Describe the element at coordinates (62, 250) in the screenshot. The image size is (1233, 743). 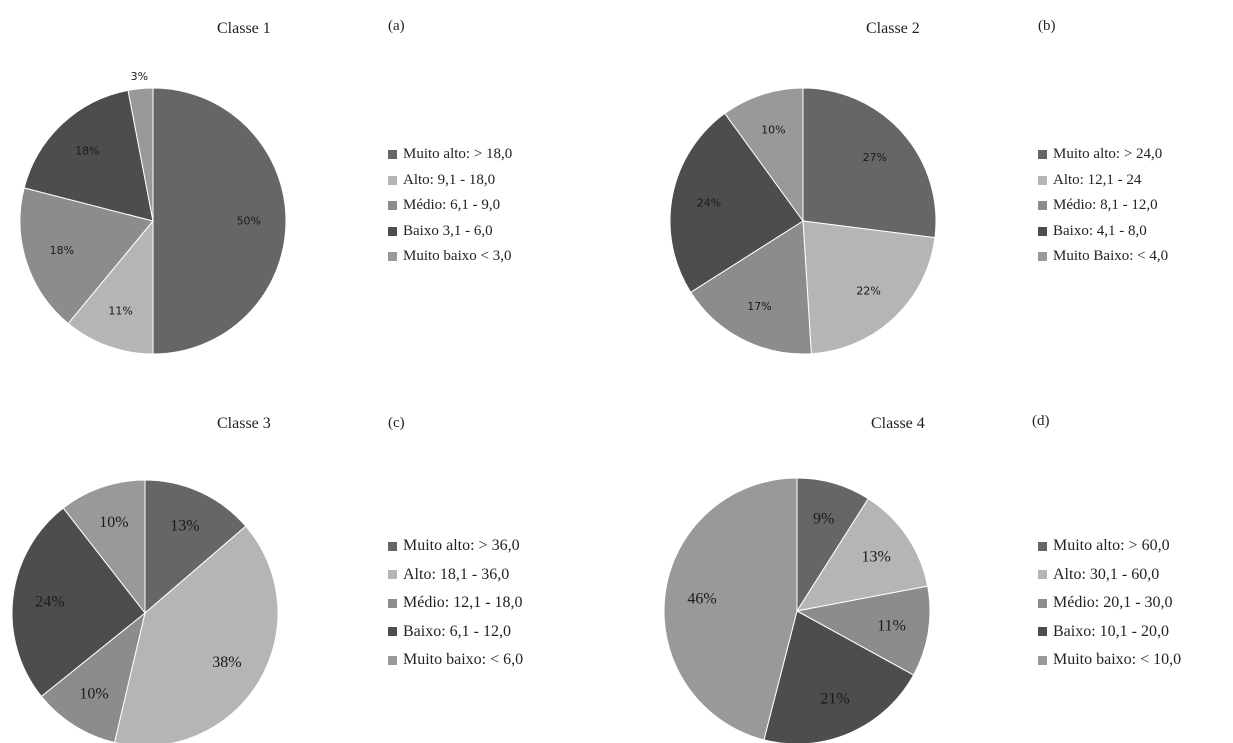
I see `slice-label: 18%` at that location.